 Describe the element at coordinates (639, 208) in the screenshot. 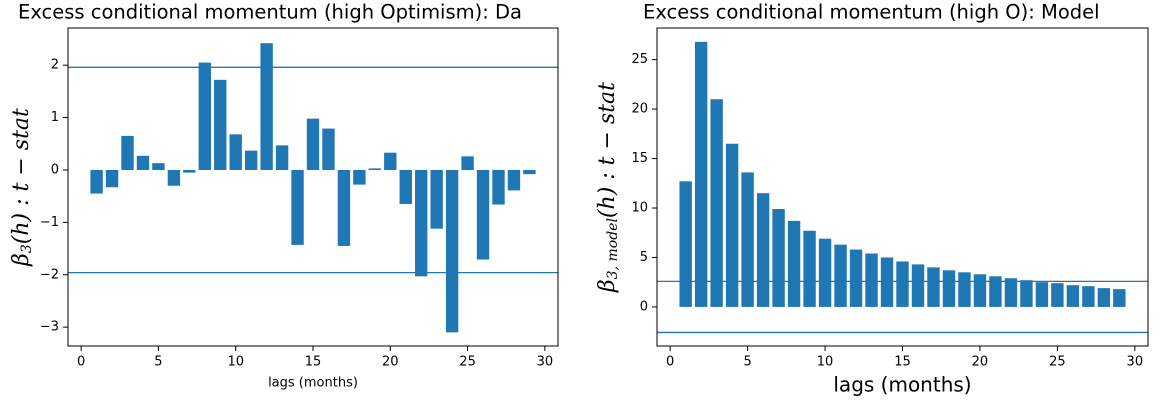

I see `y-tick-label: 10` at that location.